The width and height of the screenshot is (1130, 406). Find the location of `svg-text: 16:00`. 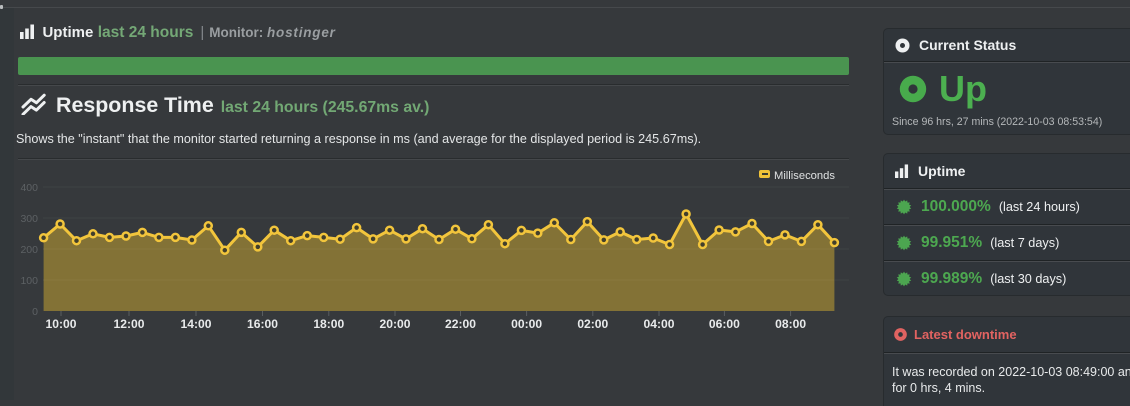

svg-text: 16:00 is located at coordinates (262, 324).